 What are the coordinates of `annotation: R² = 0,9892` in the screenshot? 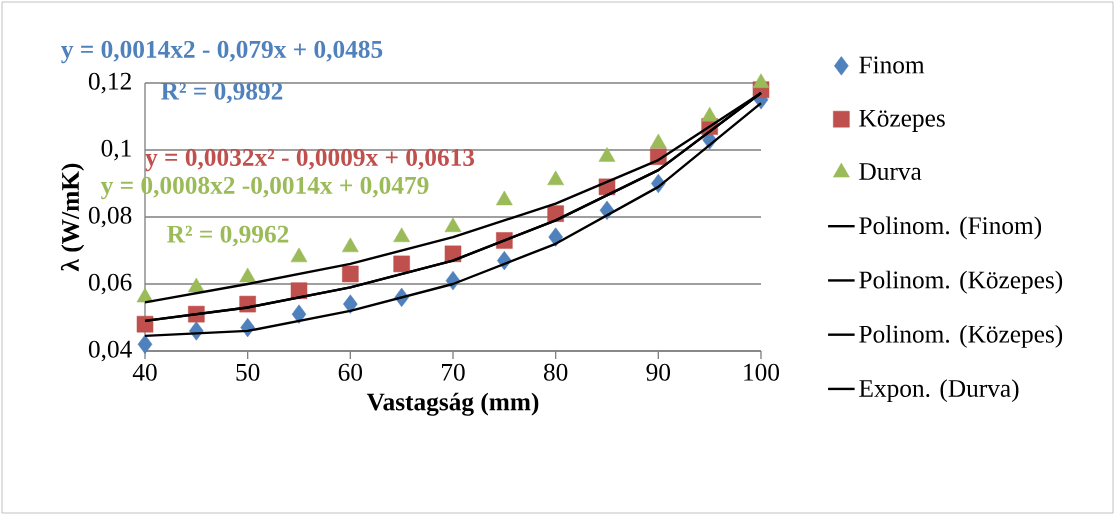 It's located at (222, 93).